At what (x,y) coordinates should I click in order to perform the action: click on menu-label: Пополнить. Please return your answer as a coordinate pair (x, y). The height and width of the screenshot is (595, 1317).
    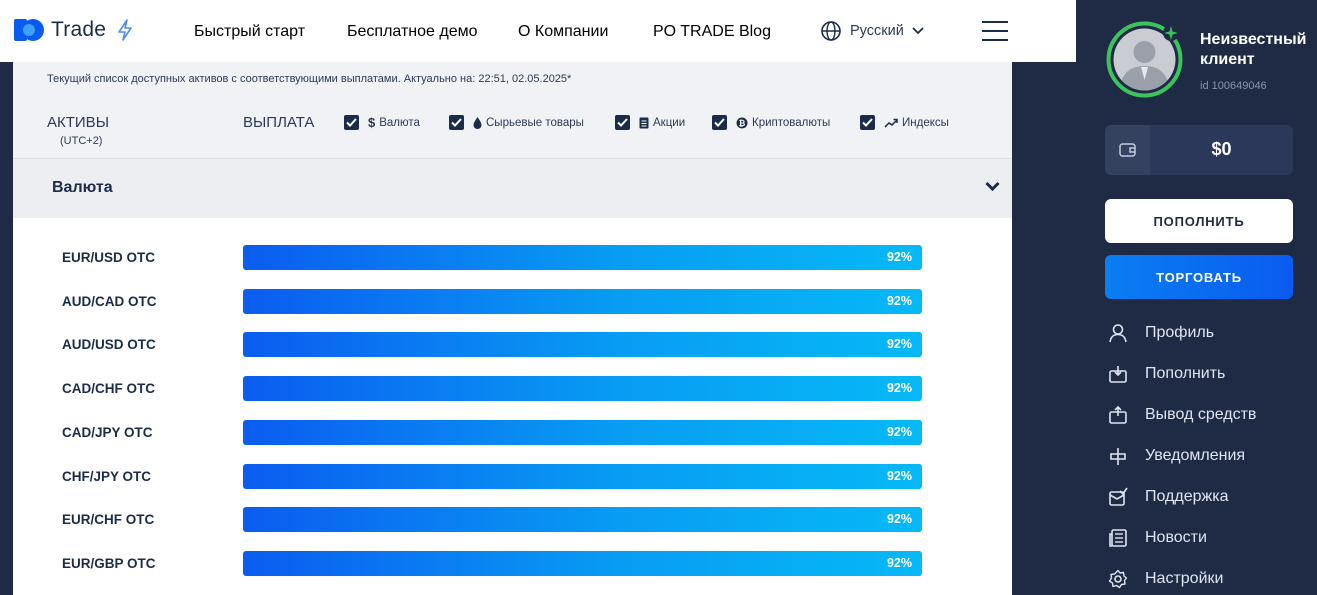
    Looking at the image, I should click on (1185, 373).